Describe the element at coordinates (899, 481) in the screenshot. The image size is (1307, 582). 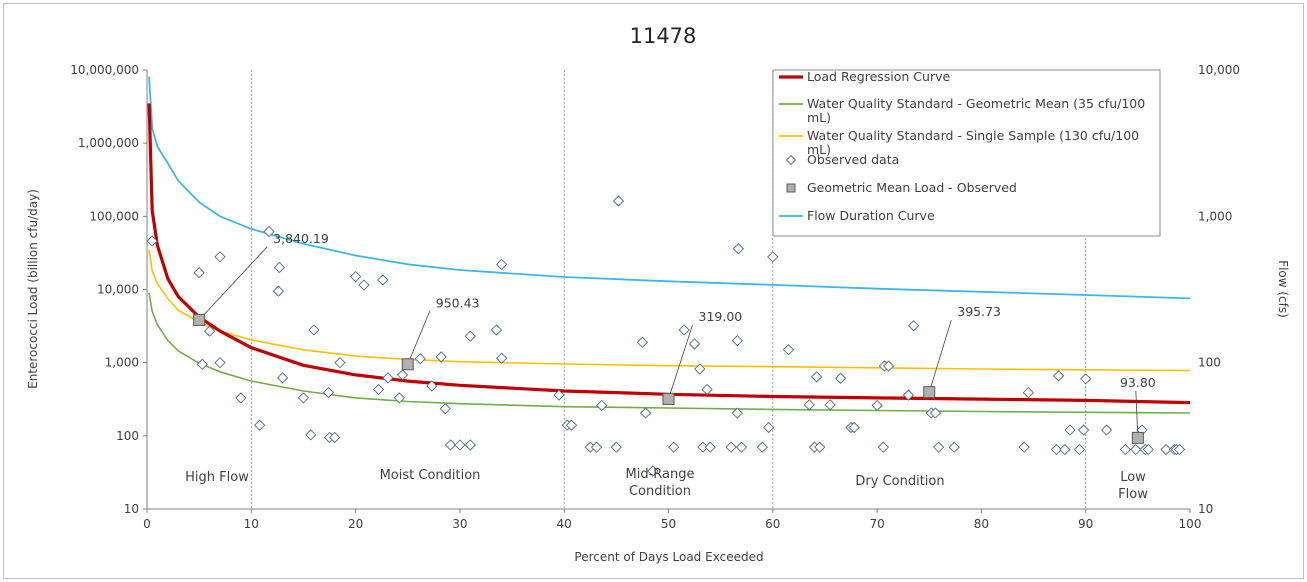
I see `region-label: Dry Condition` at that location.